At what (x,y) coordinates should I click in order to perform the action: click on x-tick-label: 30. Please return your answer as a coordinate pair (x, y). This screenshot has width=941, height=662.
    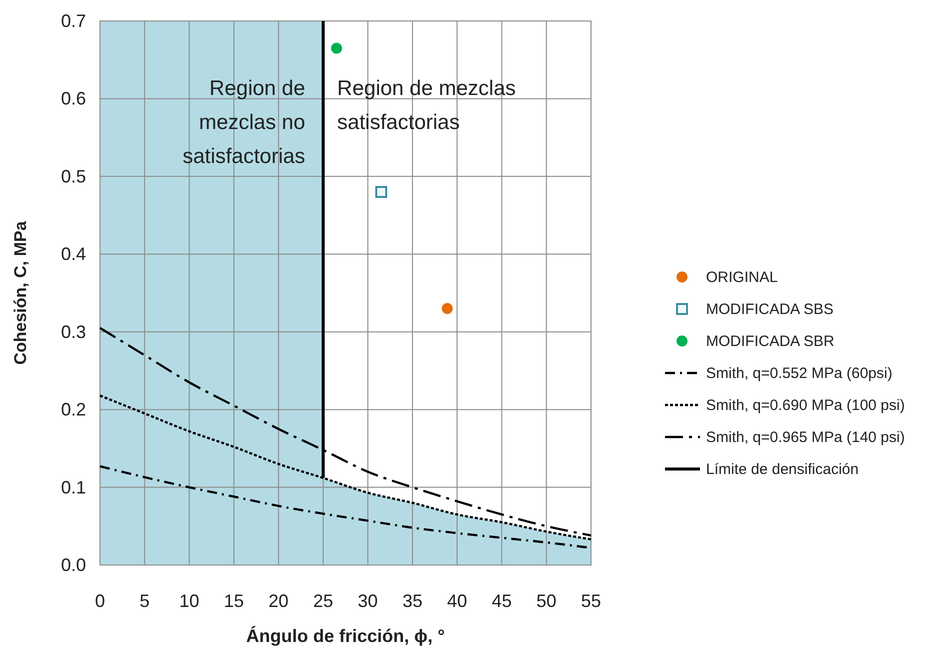
    Looking at the image, I should click on (368, 601).